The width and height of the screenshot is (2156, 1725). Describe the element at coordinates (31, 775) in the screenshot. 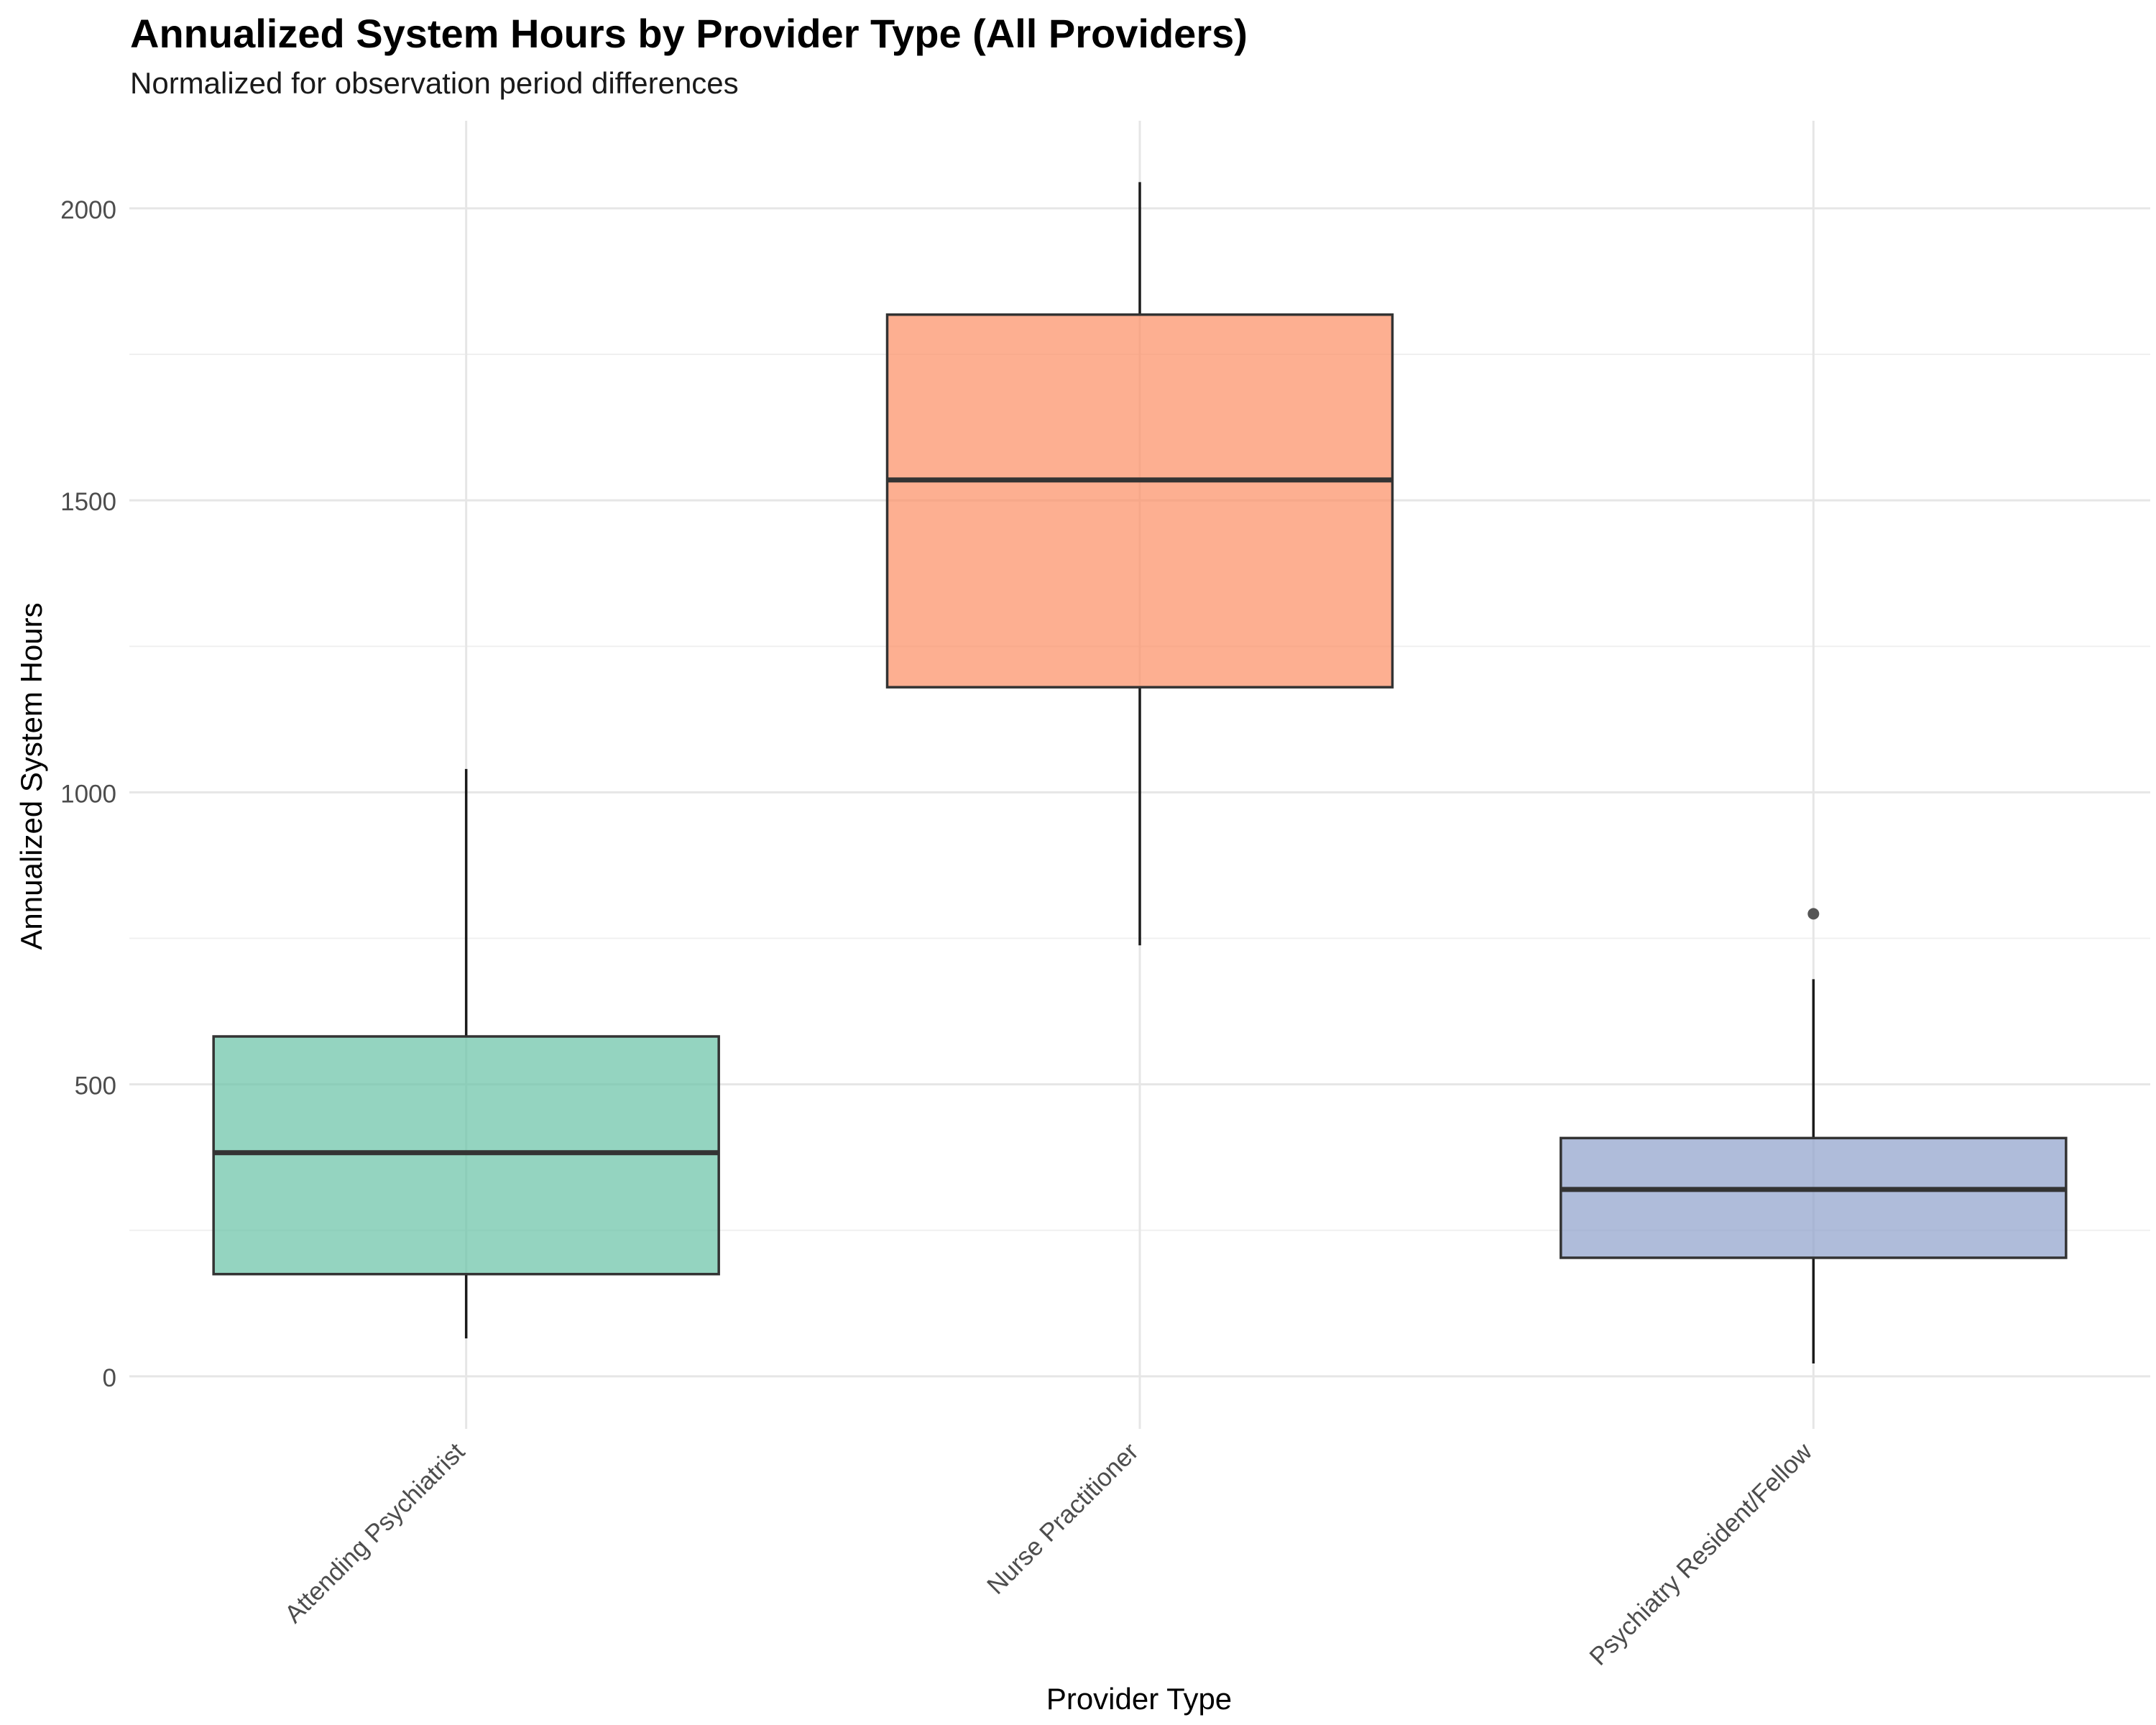

I see `y-axis-label: Annualized System Hours` at that location.